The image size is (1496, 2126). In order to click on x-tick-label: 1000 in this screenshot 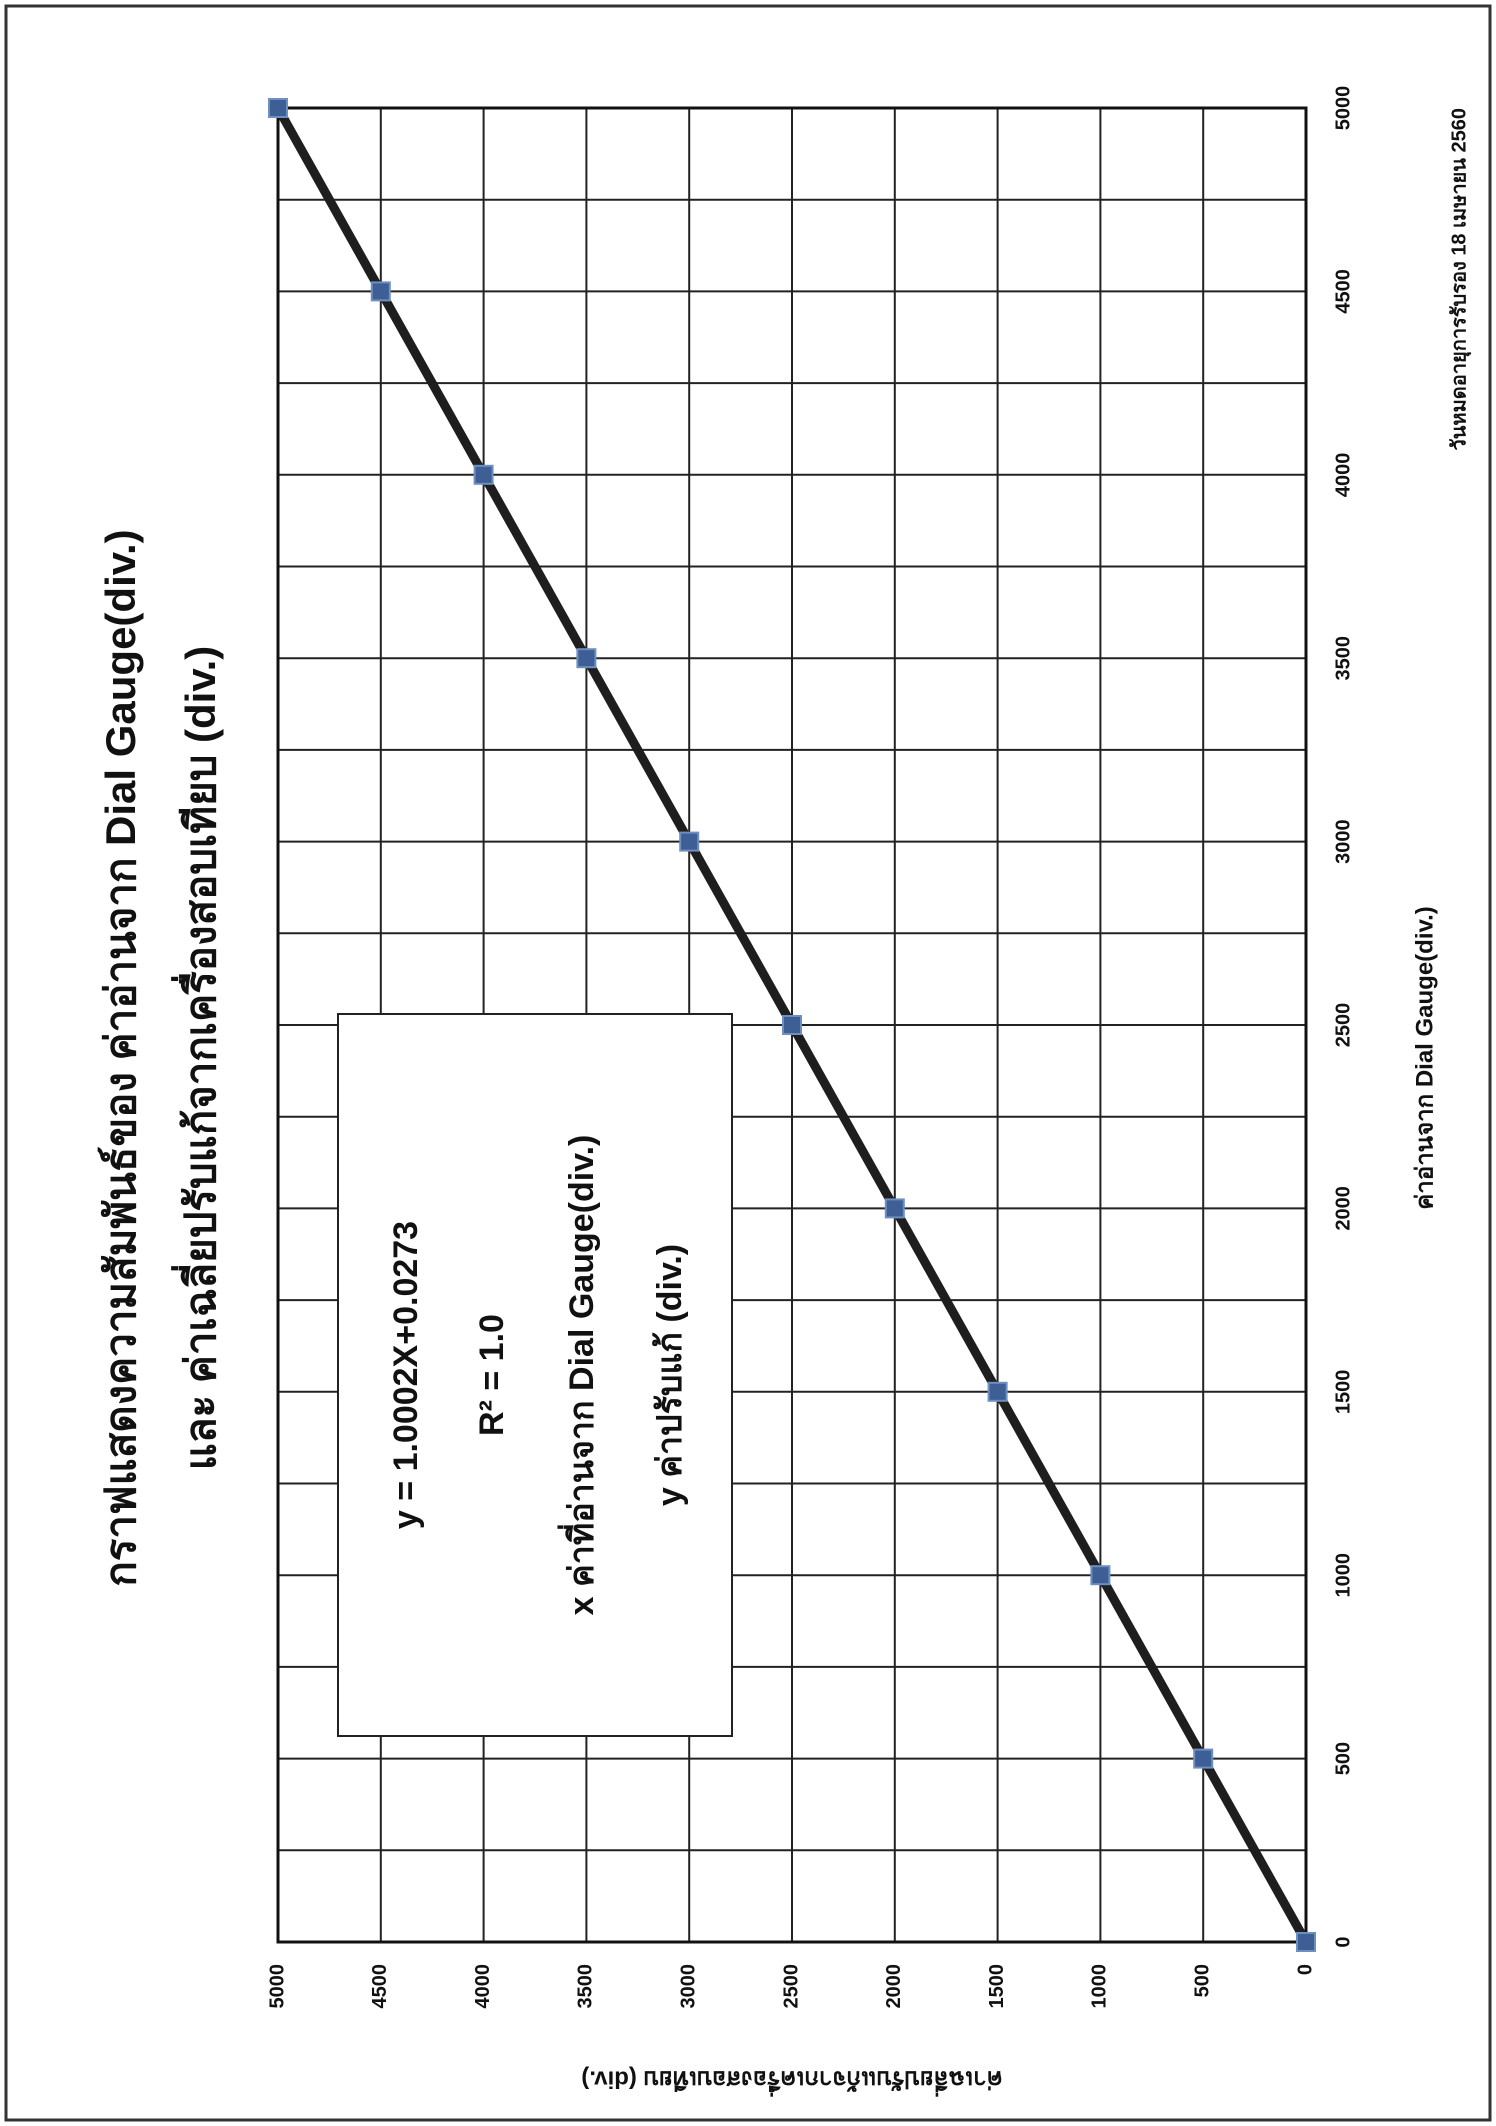, I will do `click(1343, 1575)`.